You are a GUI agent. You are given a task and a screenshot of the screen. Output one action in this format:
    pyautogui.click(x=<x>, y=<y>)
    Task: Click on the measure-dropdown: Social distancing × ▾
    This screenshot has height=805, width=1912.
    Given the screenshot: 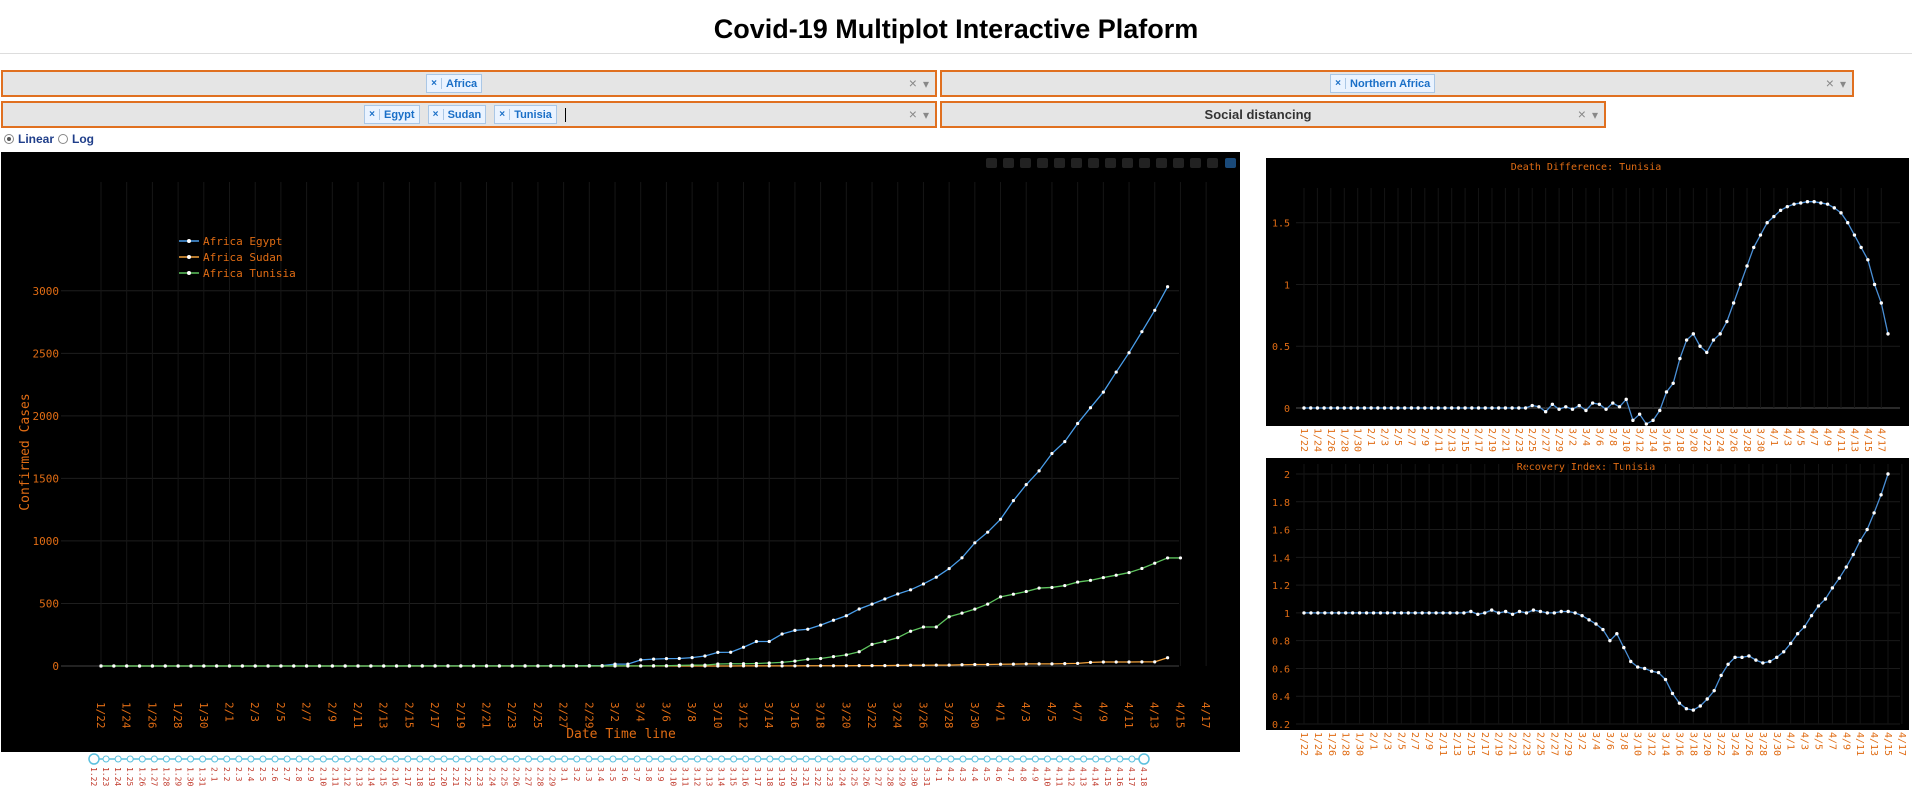 What is the action you would take?
    pyautogui.click(x=1273, y=114)
    